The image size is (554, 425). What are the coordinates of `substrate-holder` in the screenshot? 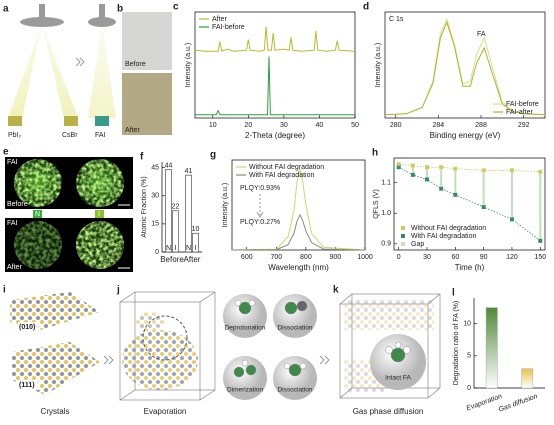 It's located at (42, 22).